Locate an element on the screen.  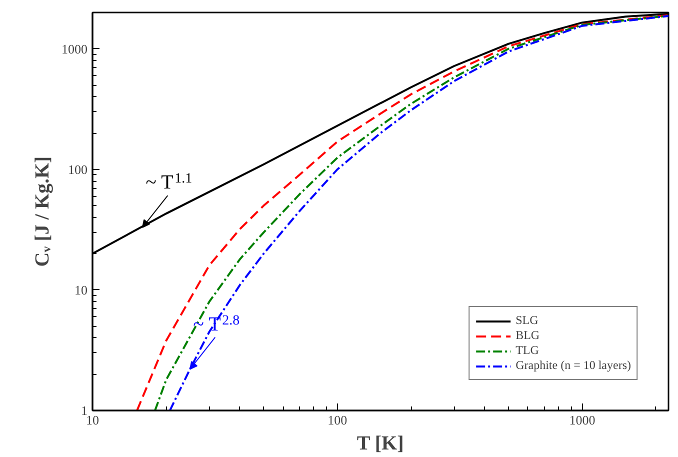
y-tick-label: 1000 is located at coordinates (75, 48).